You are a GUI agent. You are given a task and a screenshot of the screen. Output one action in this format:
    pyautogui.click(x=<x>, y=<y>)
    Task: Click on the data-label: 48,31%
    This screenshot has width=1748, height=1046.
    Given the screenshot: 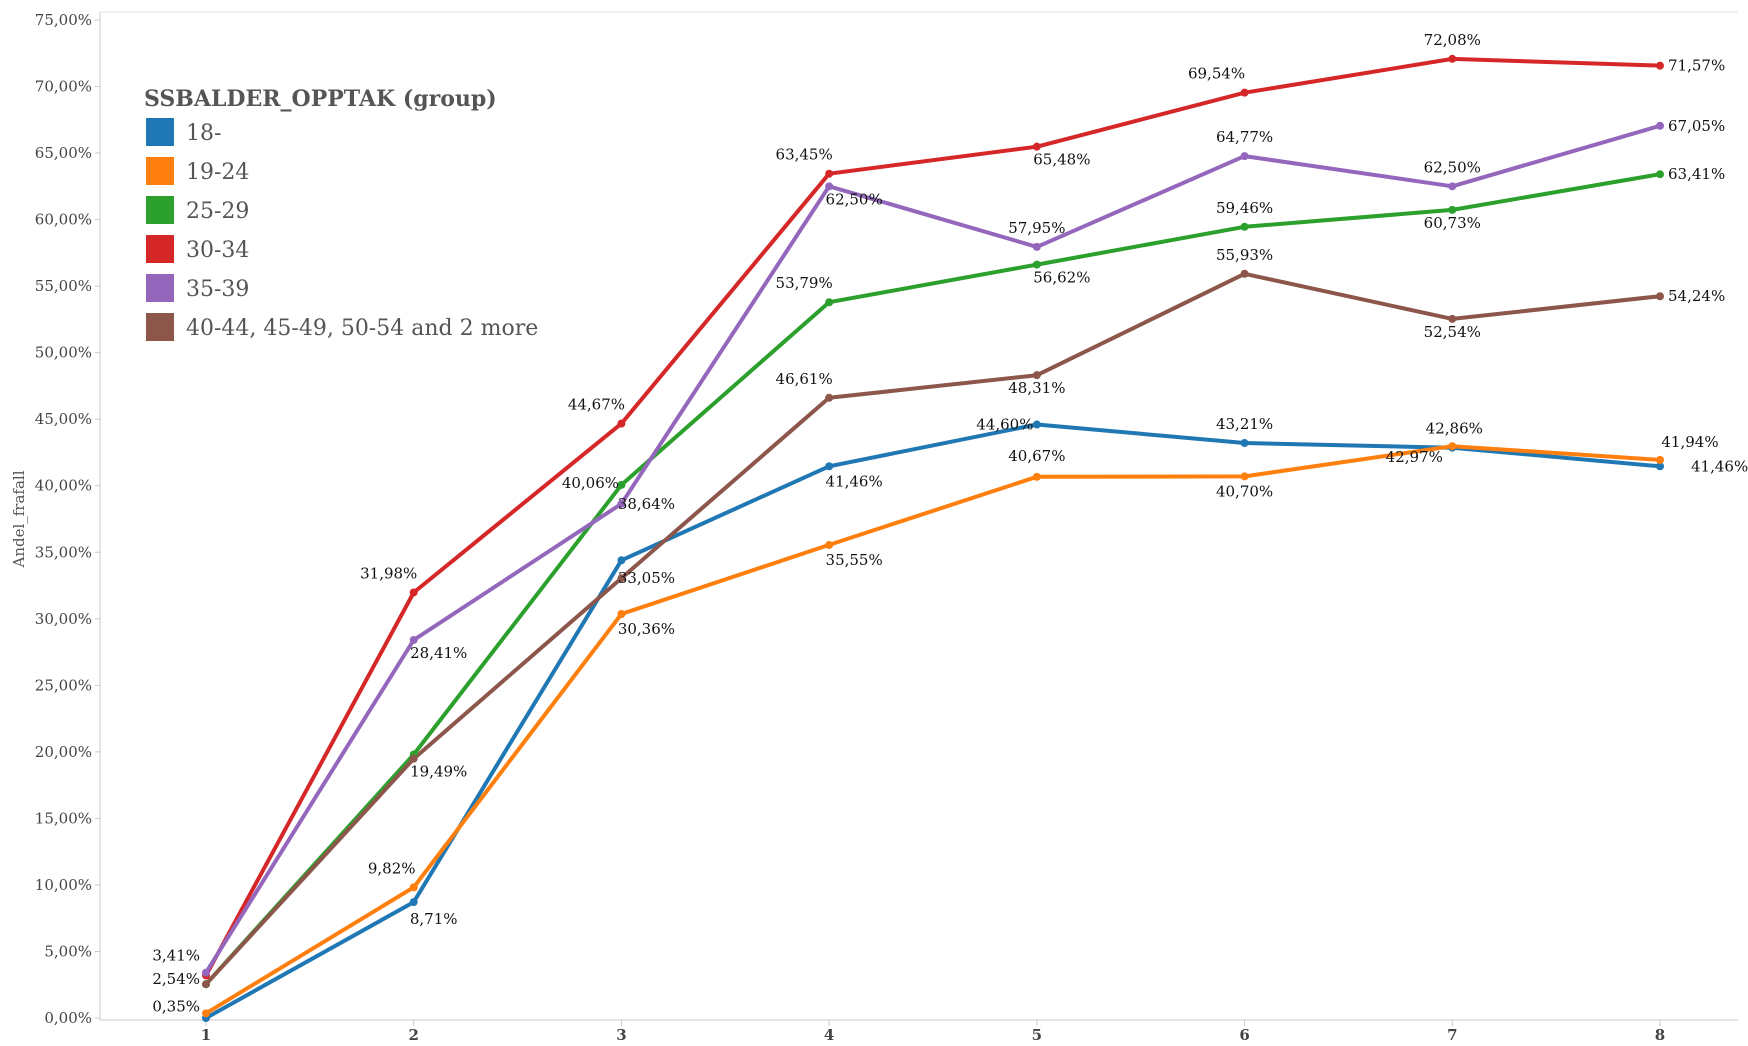 What is the action you would take?
    pyautogui.click(x=1036, y=388)
    